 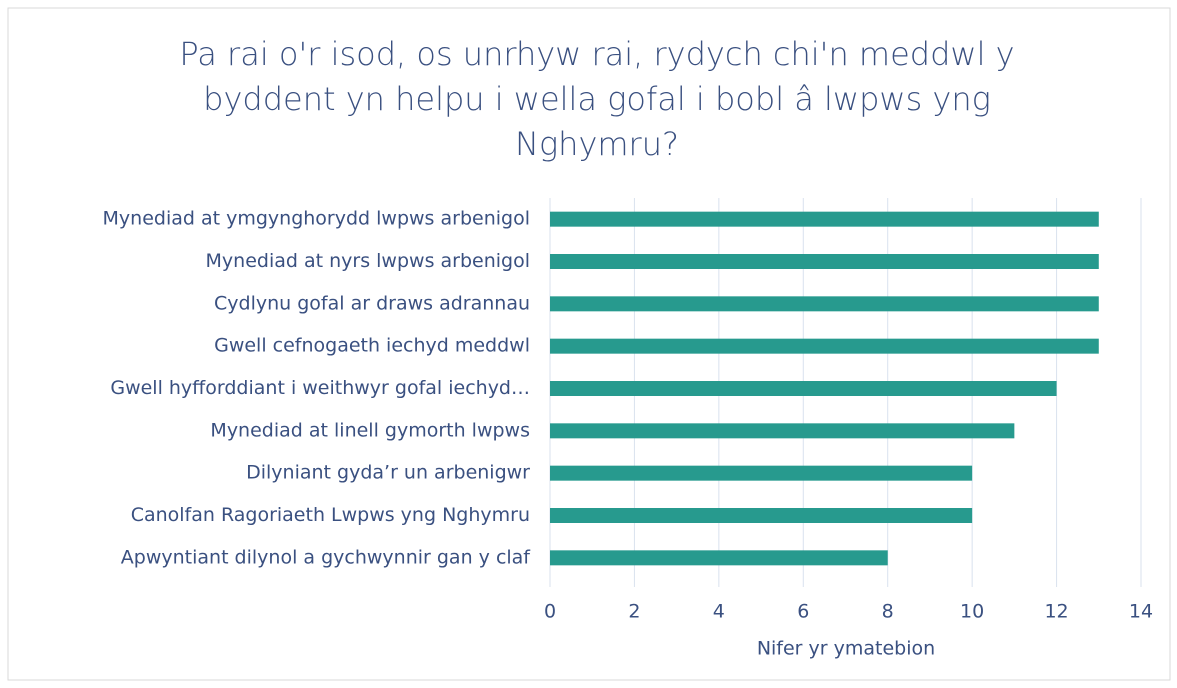 What do you see at coordinates (388, 473) in the screenshot?
I see `y-tick-label: Dilyniant gyda’r un arbenigwr` at bounding box center [388, 473].